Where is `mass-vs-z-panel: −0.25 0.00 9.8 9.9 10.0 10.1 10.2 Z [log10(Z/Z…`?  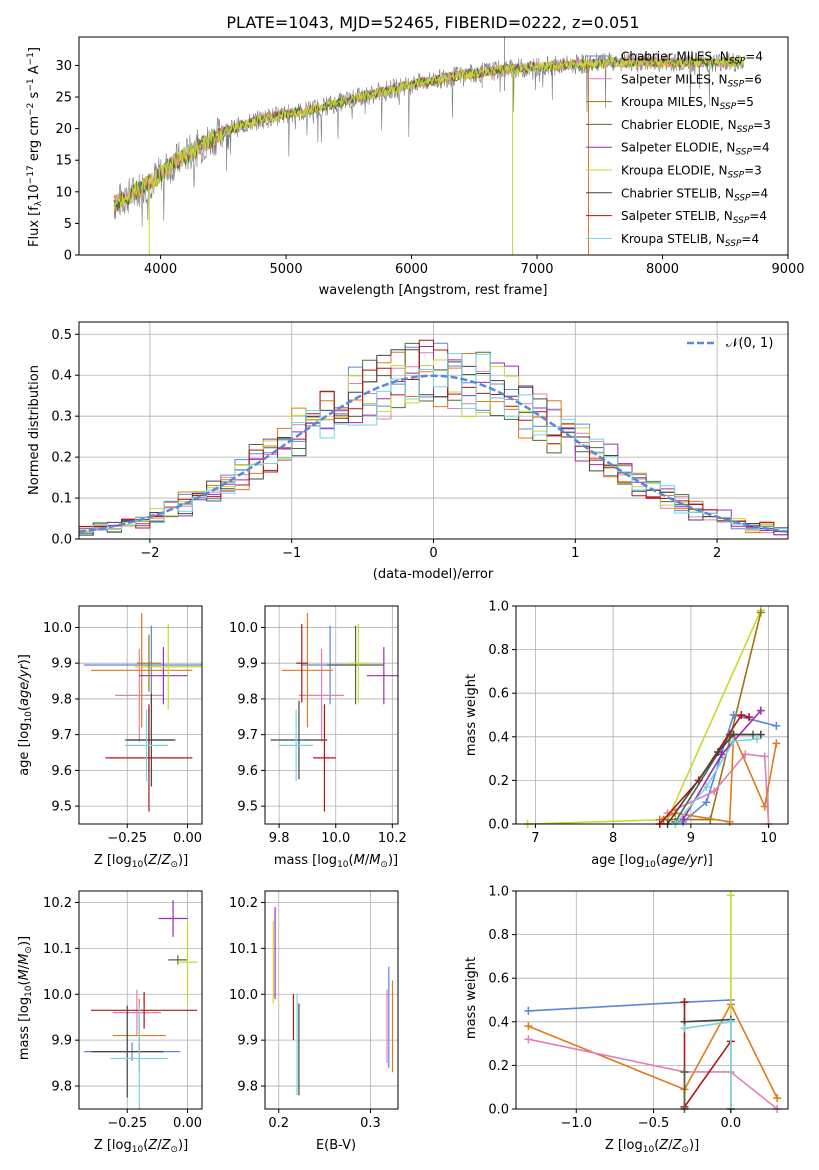 mass-vs-z-panel: −0.25 0.00 9.8 9.9 10.0 10.1 10.2 Z [log10(Z/Z… is located at coordinates (110, 1022).